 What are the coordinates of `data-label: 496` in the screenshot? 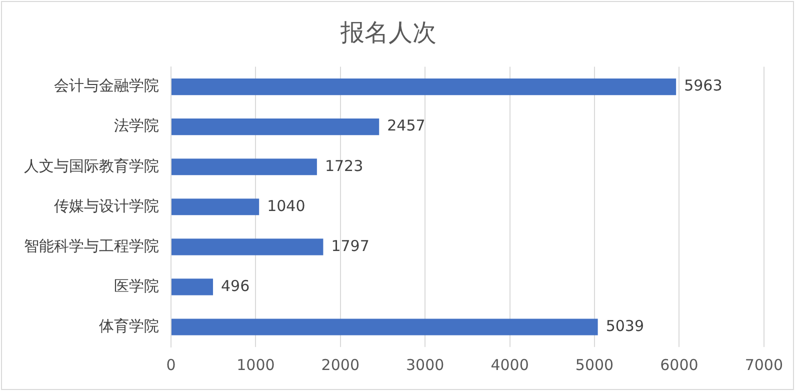 It's located at (235, 285).